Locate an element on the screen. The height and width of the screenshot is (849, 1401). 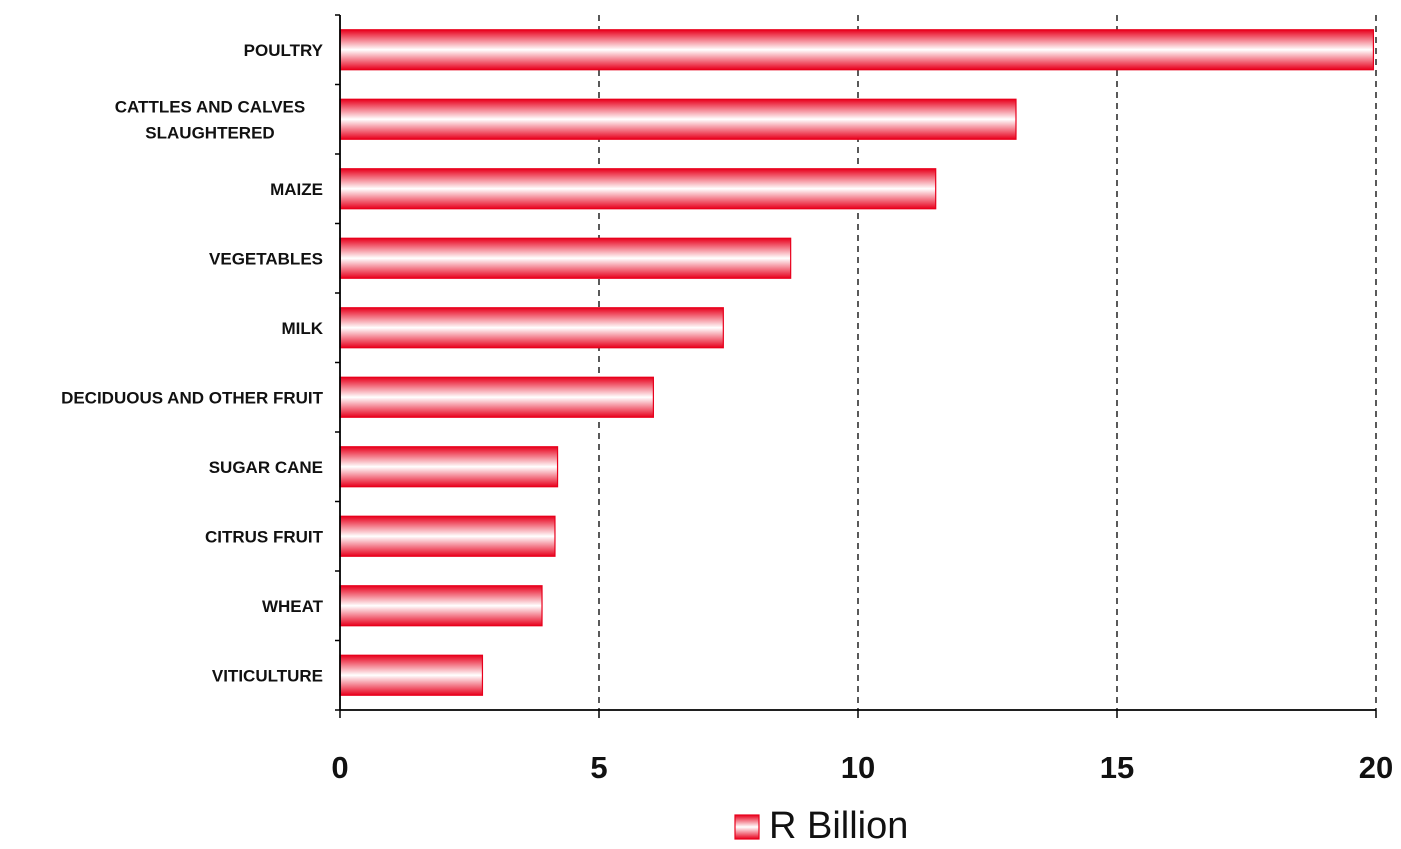
category-label: SUGAR CANE is located at coordinates (266, 467).